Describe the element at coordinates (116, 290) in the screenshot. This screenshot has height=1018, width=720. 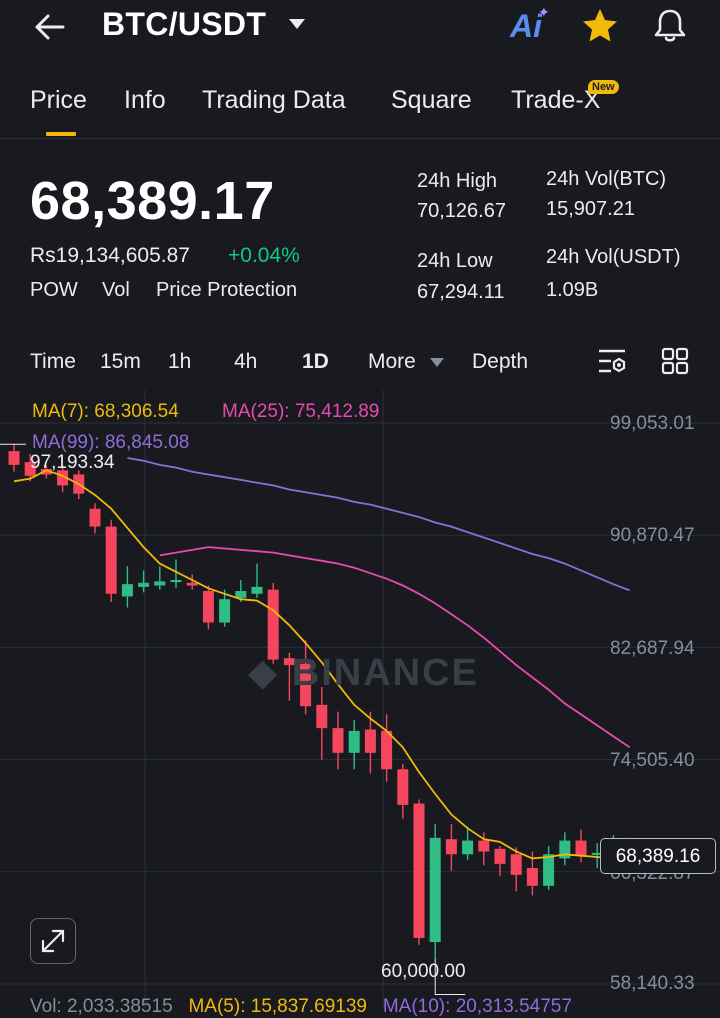
I see `tag-vol: Vol` at that location.